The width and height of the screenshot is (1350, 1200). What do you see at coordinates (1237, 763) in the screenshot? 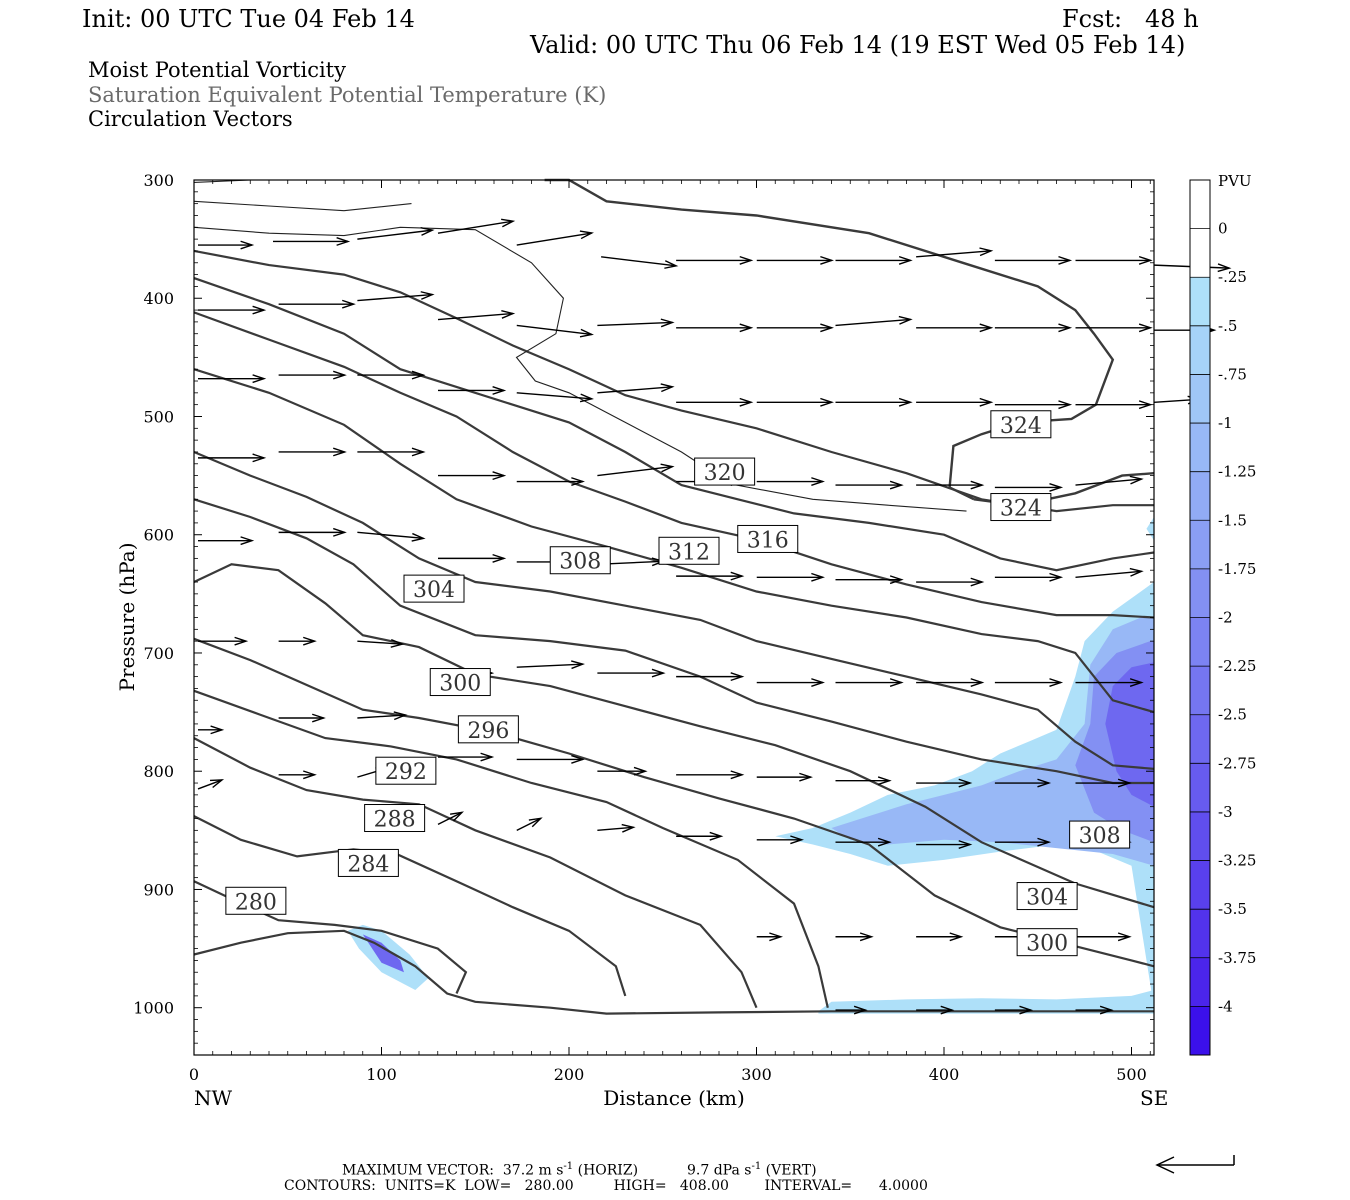
I see `colorbar-label-11: -2.75` at bounding box center [1237, 763].